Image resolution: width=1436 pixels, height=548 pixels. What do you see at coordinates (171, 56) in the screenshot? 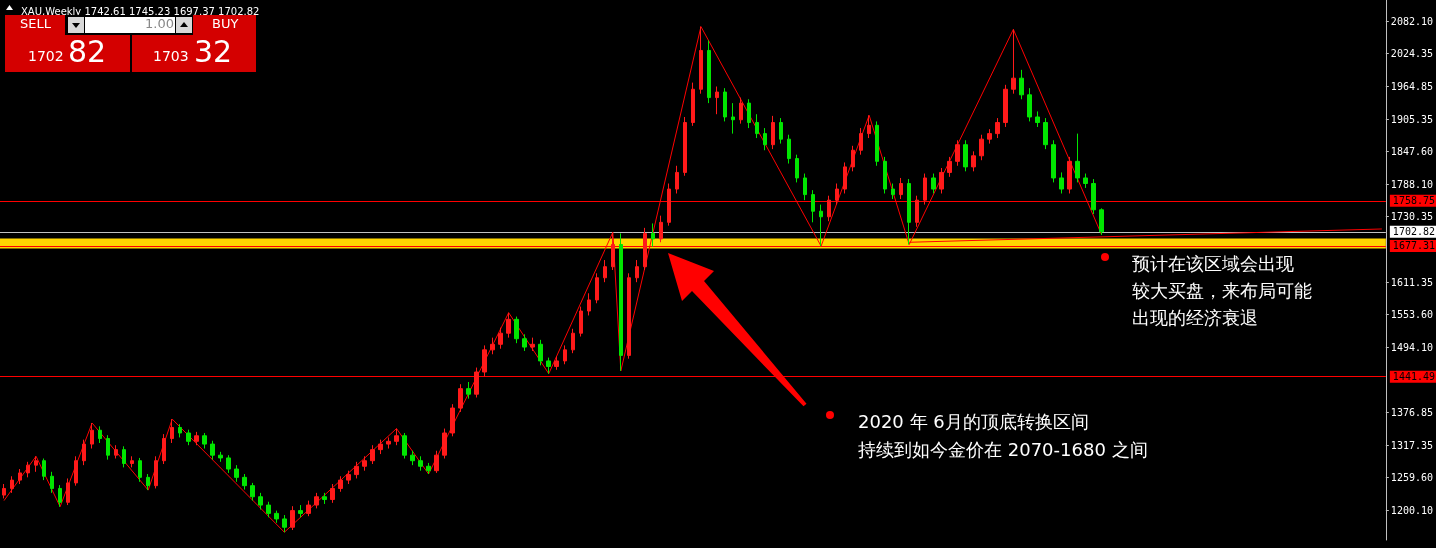
I see `annotation: 1703` at bounding box center [171, 56].